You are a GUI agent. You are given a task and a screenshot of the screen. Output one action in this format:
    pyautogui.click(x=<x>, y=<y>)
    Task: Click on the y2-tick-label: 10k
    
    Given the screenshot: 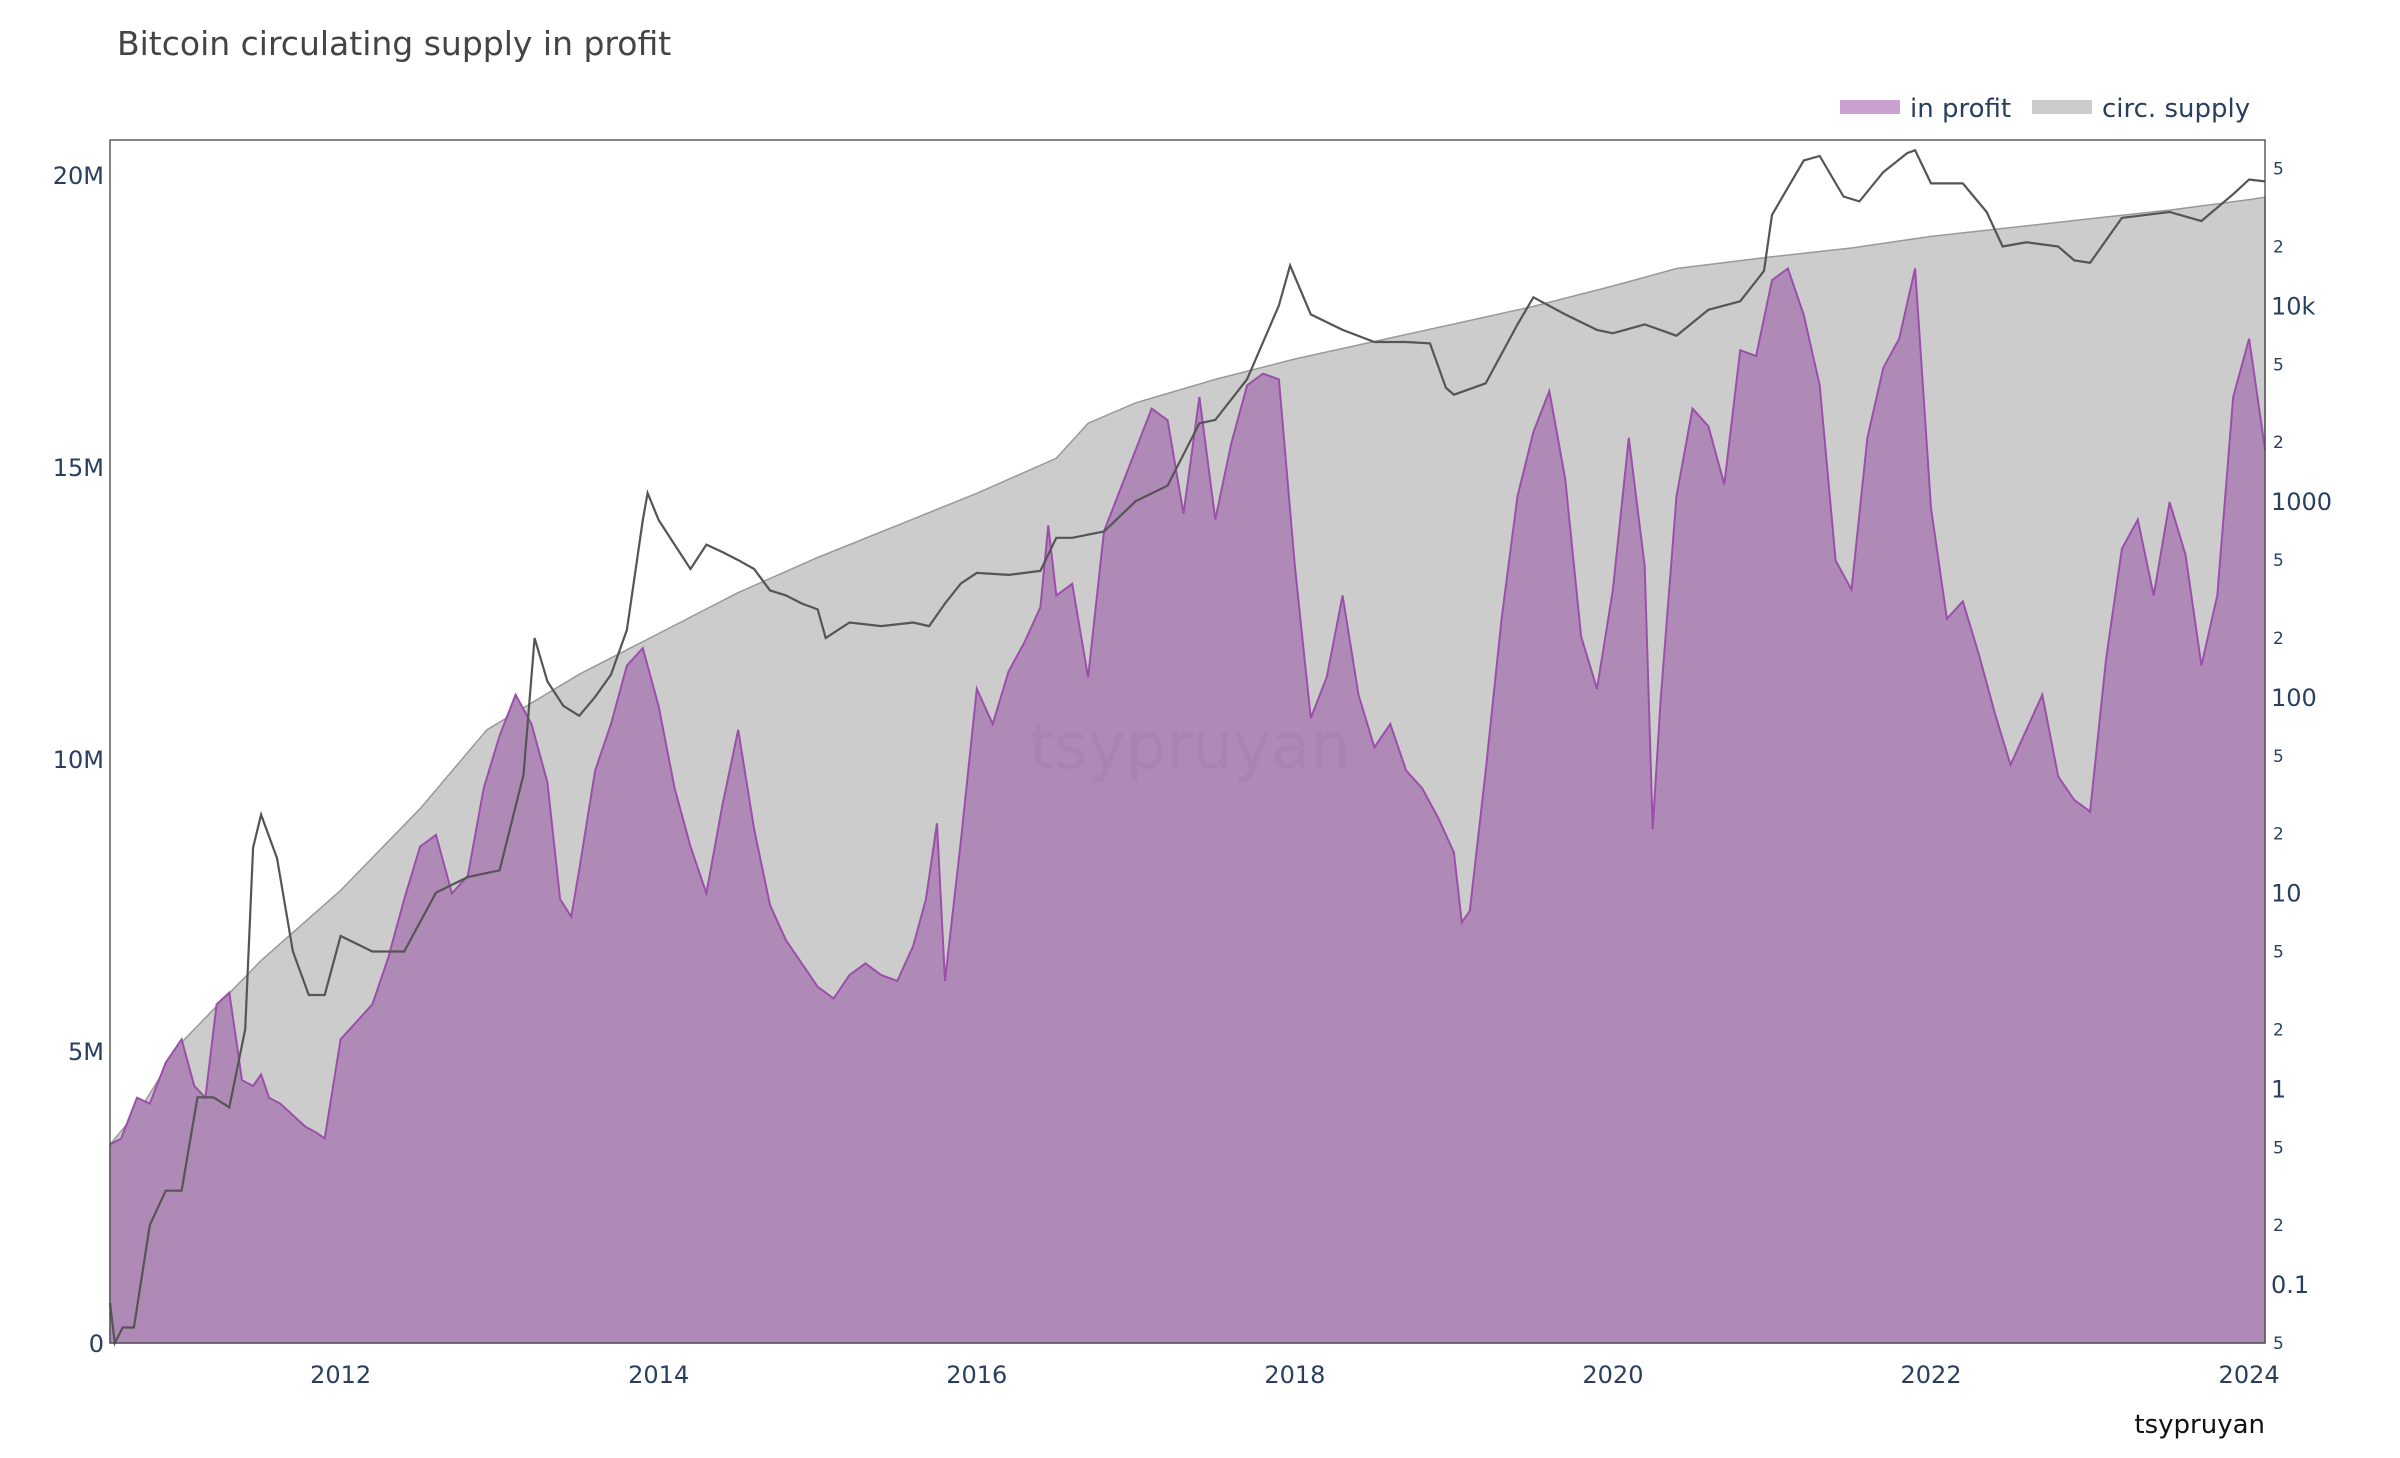 What is the action you would take?
    pyautogui.click(x=2293, y=306)
    